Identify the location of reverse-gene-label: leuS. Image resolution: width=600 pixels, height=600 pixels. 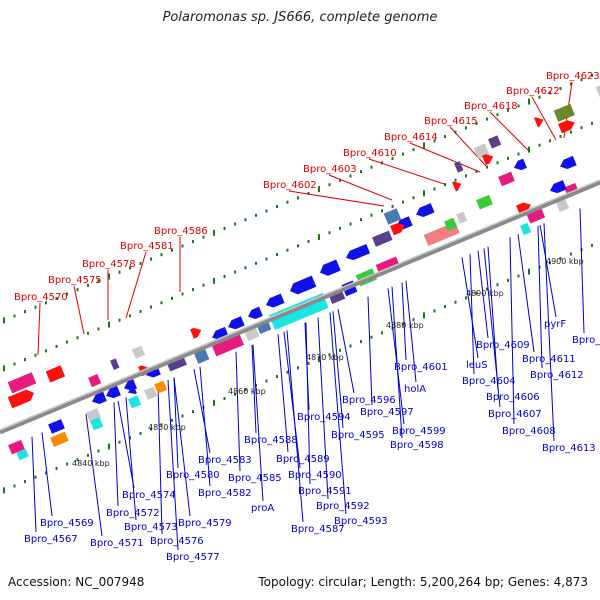
(477, 365).